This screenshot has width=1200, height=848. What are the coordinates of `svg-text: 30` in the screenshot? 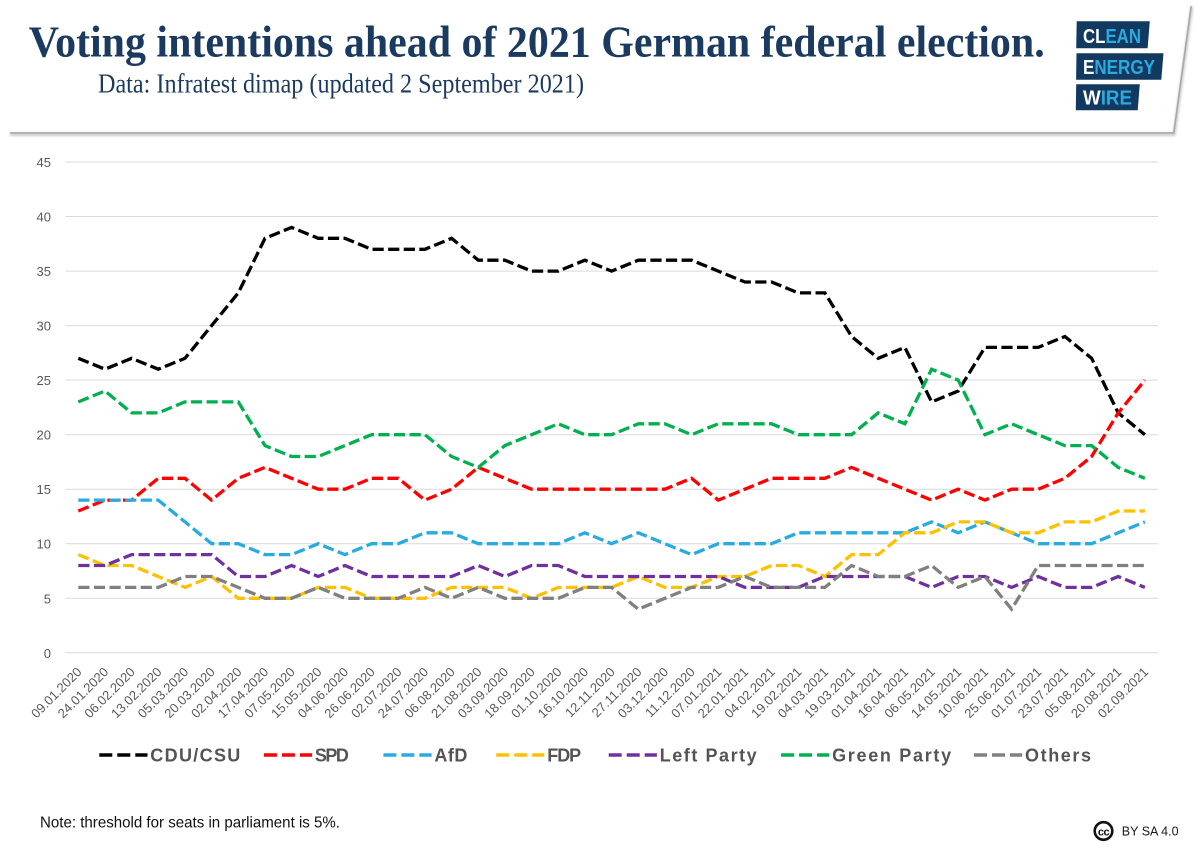 It's located at (44, 326).